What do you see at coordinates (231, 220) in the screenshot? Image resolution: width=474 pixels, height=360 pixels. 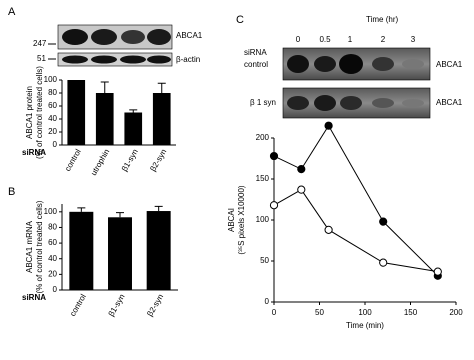 I see `y-axis-label: ABCAI` at bounding box center [231, 220].